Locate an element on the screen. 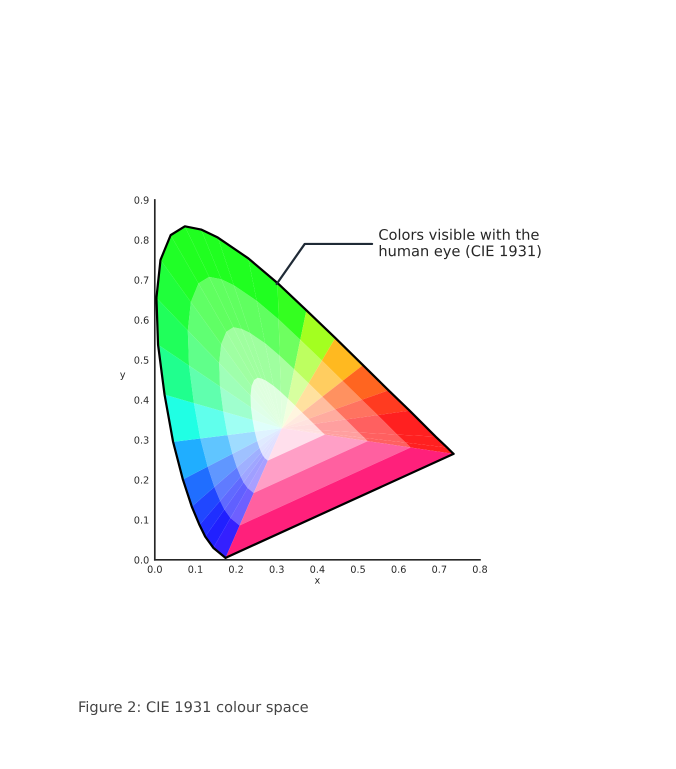 The image size is (676, 769). y-tick-label: 0.0 is located at coordinates (141, 560).